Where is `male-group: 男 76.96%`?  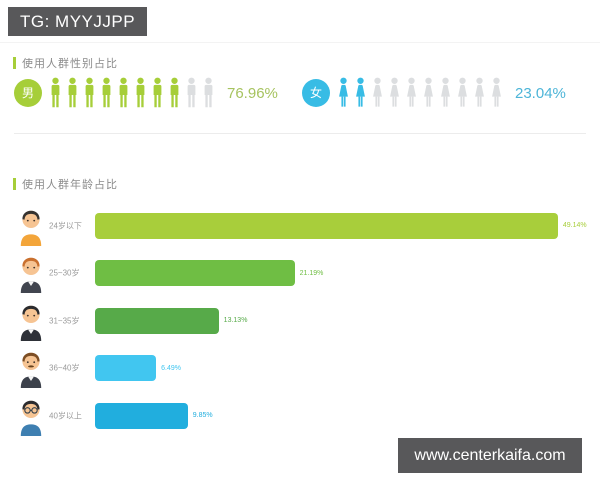 male-group: 男 76.96% is located at coordinates (146, 93).